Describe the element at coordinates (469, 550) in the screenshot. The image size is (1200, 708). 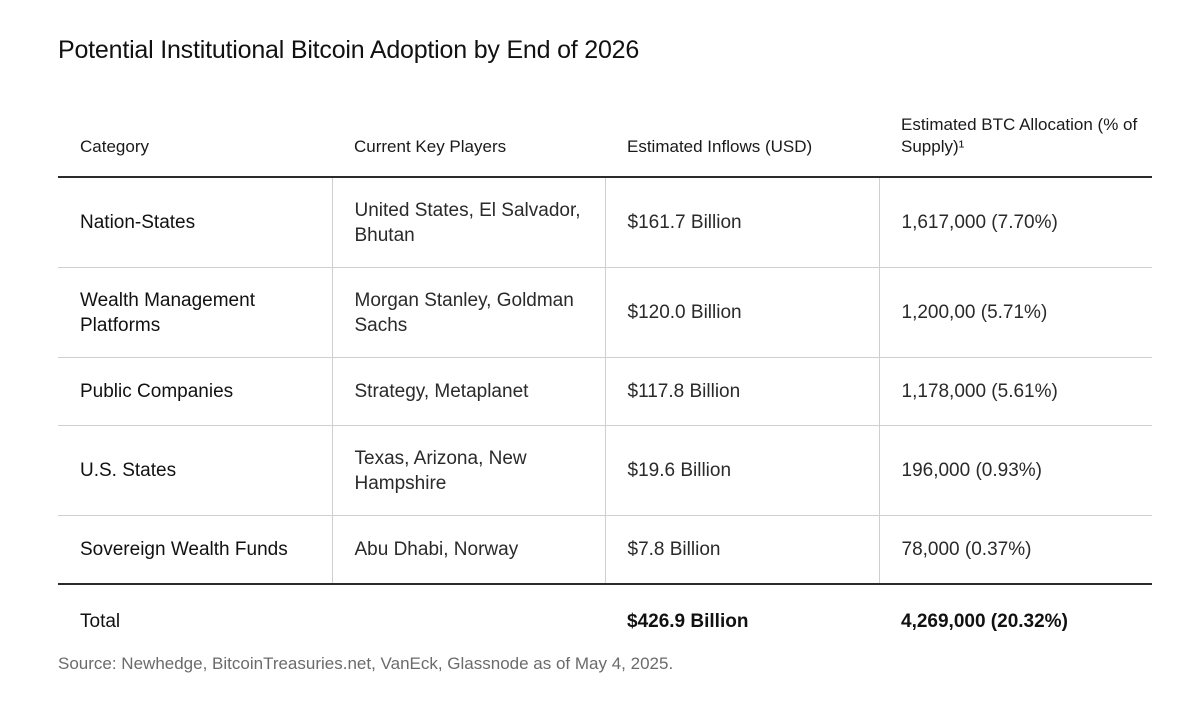
I see `players-cell: Abu Dhabi, Norway` at that location.